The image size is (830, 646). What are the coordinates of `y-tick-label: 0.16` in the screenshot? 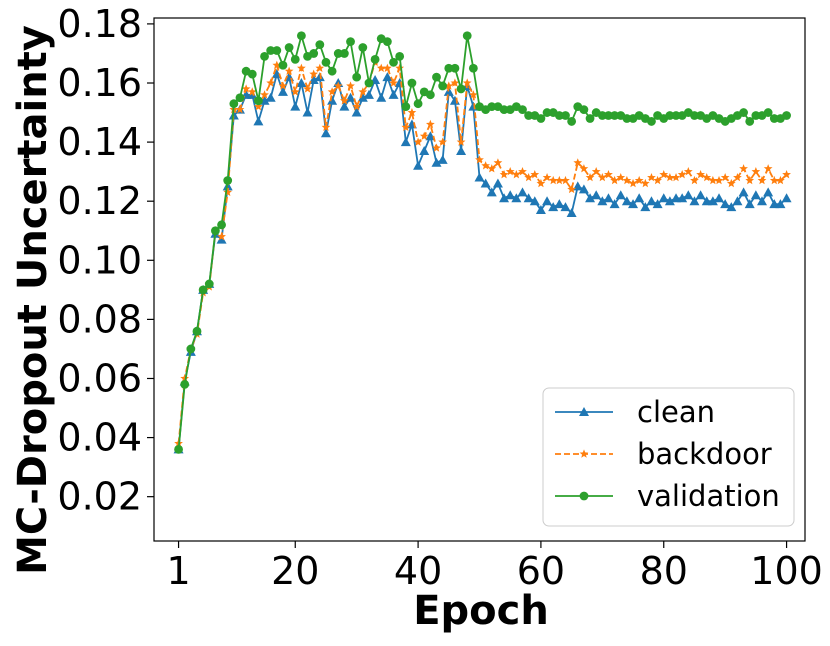 It's located at (99, 83).